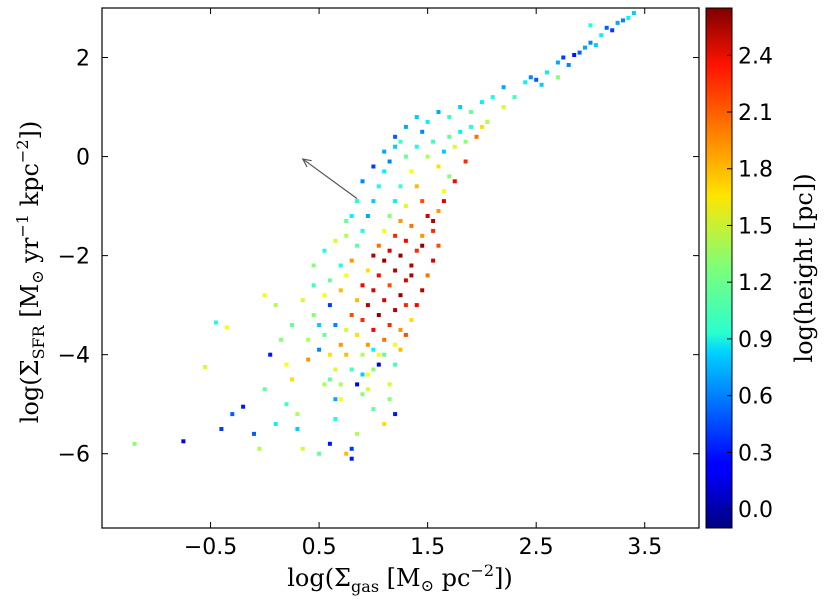  What do you see at coordinates (755, 453) in the screenshot?
I see `colorbar-tick-label: 0.3` at bounding box center [755, 453].